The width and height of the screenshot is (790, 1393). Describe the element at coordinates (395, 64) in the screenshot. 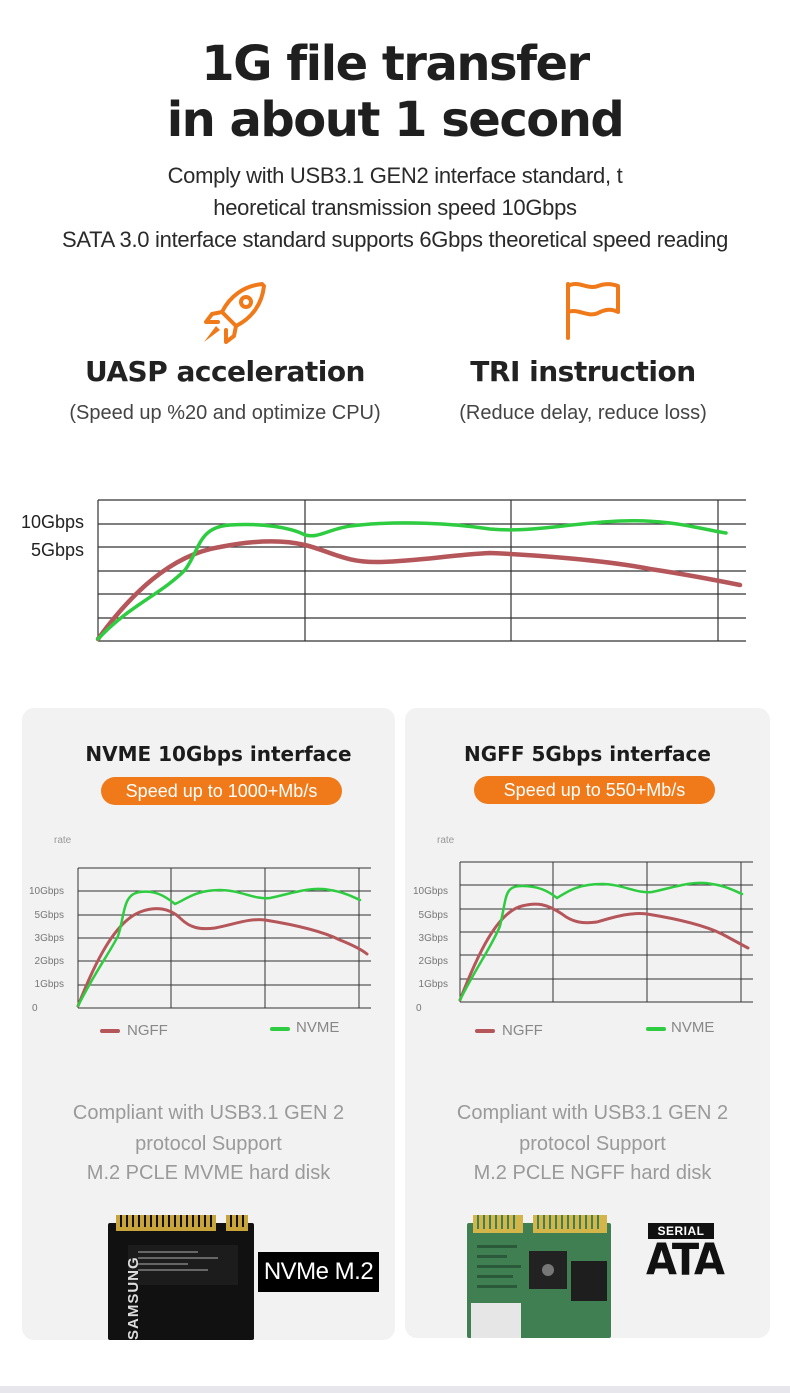

I see `headline-line-1: 1G file transfer` at that location.